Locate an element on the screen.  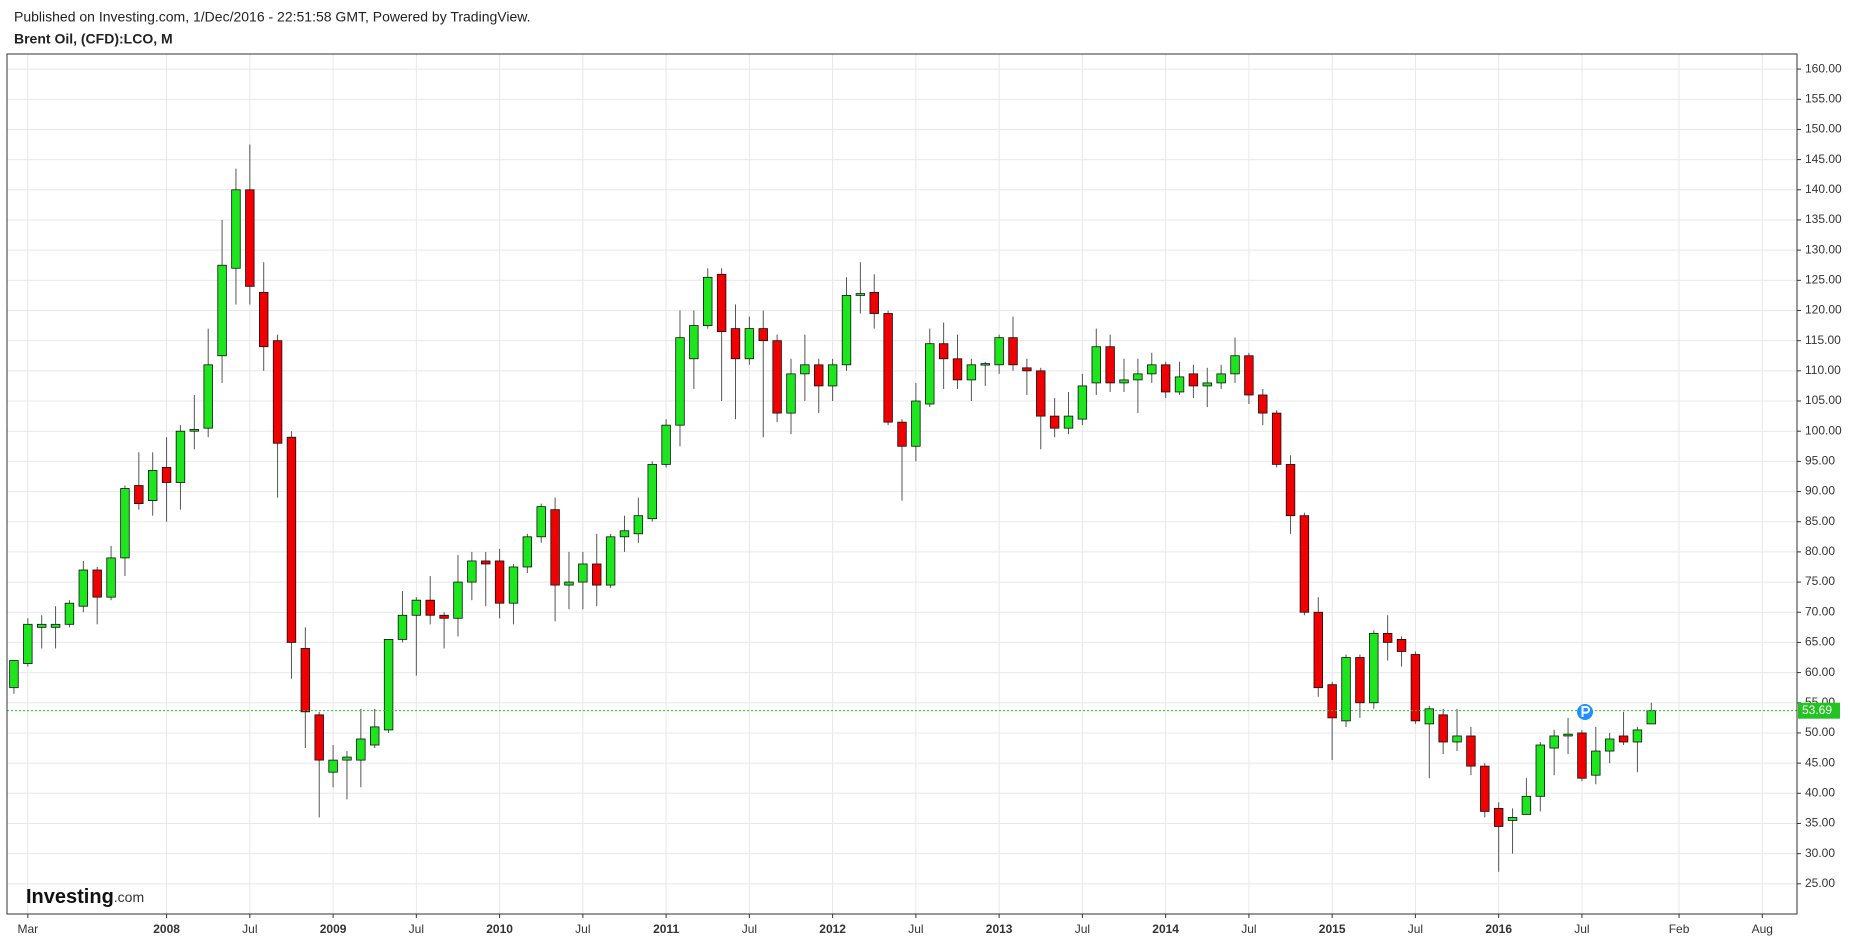
x-tick-label: 2010 is located at coordinates (499, 929).